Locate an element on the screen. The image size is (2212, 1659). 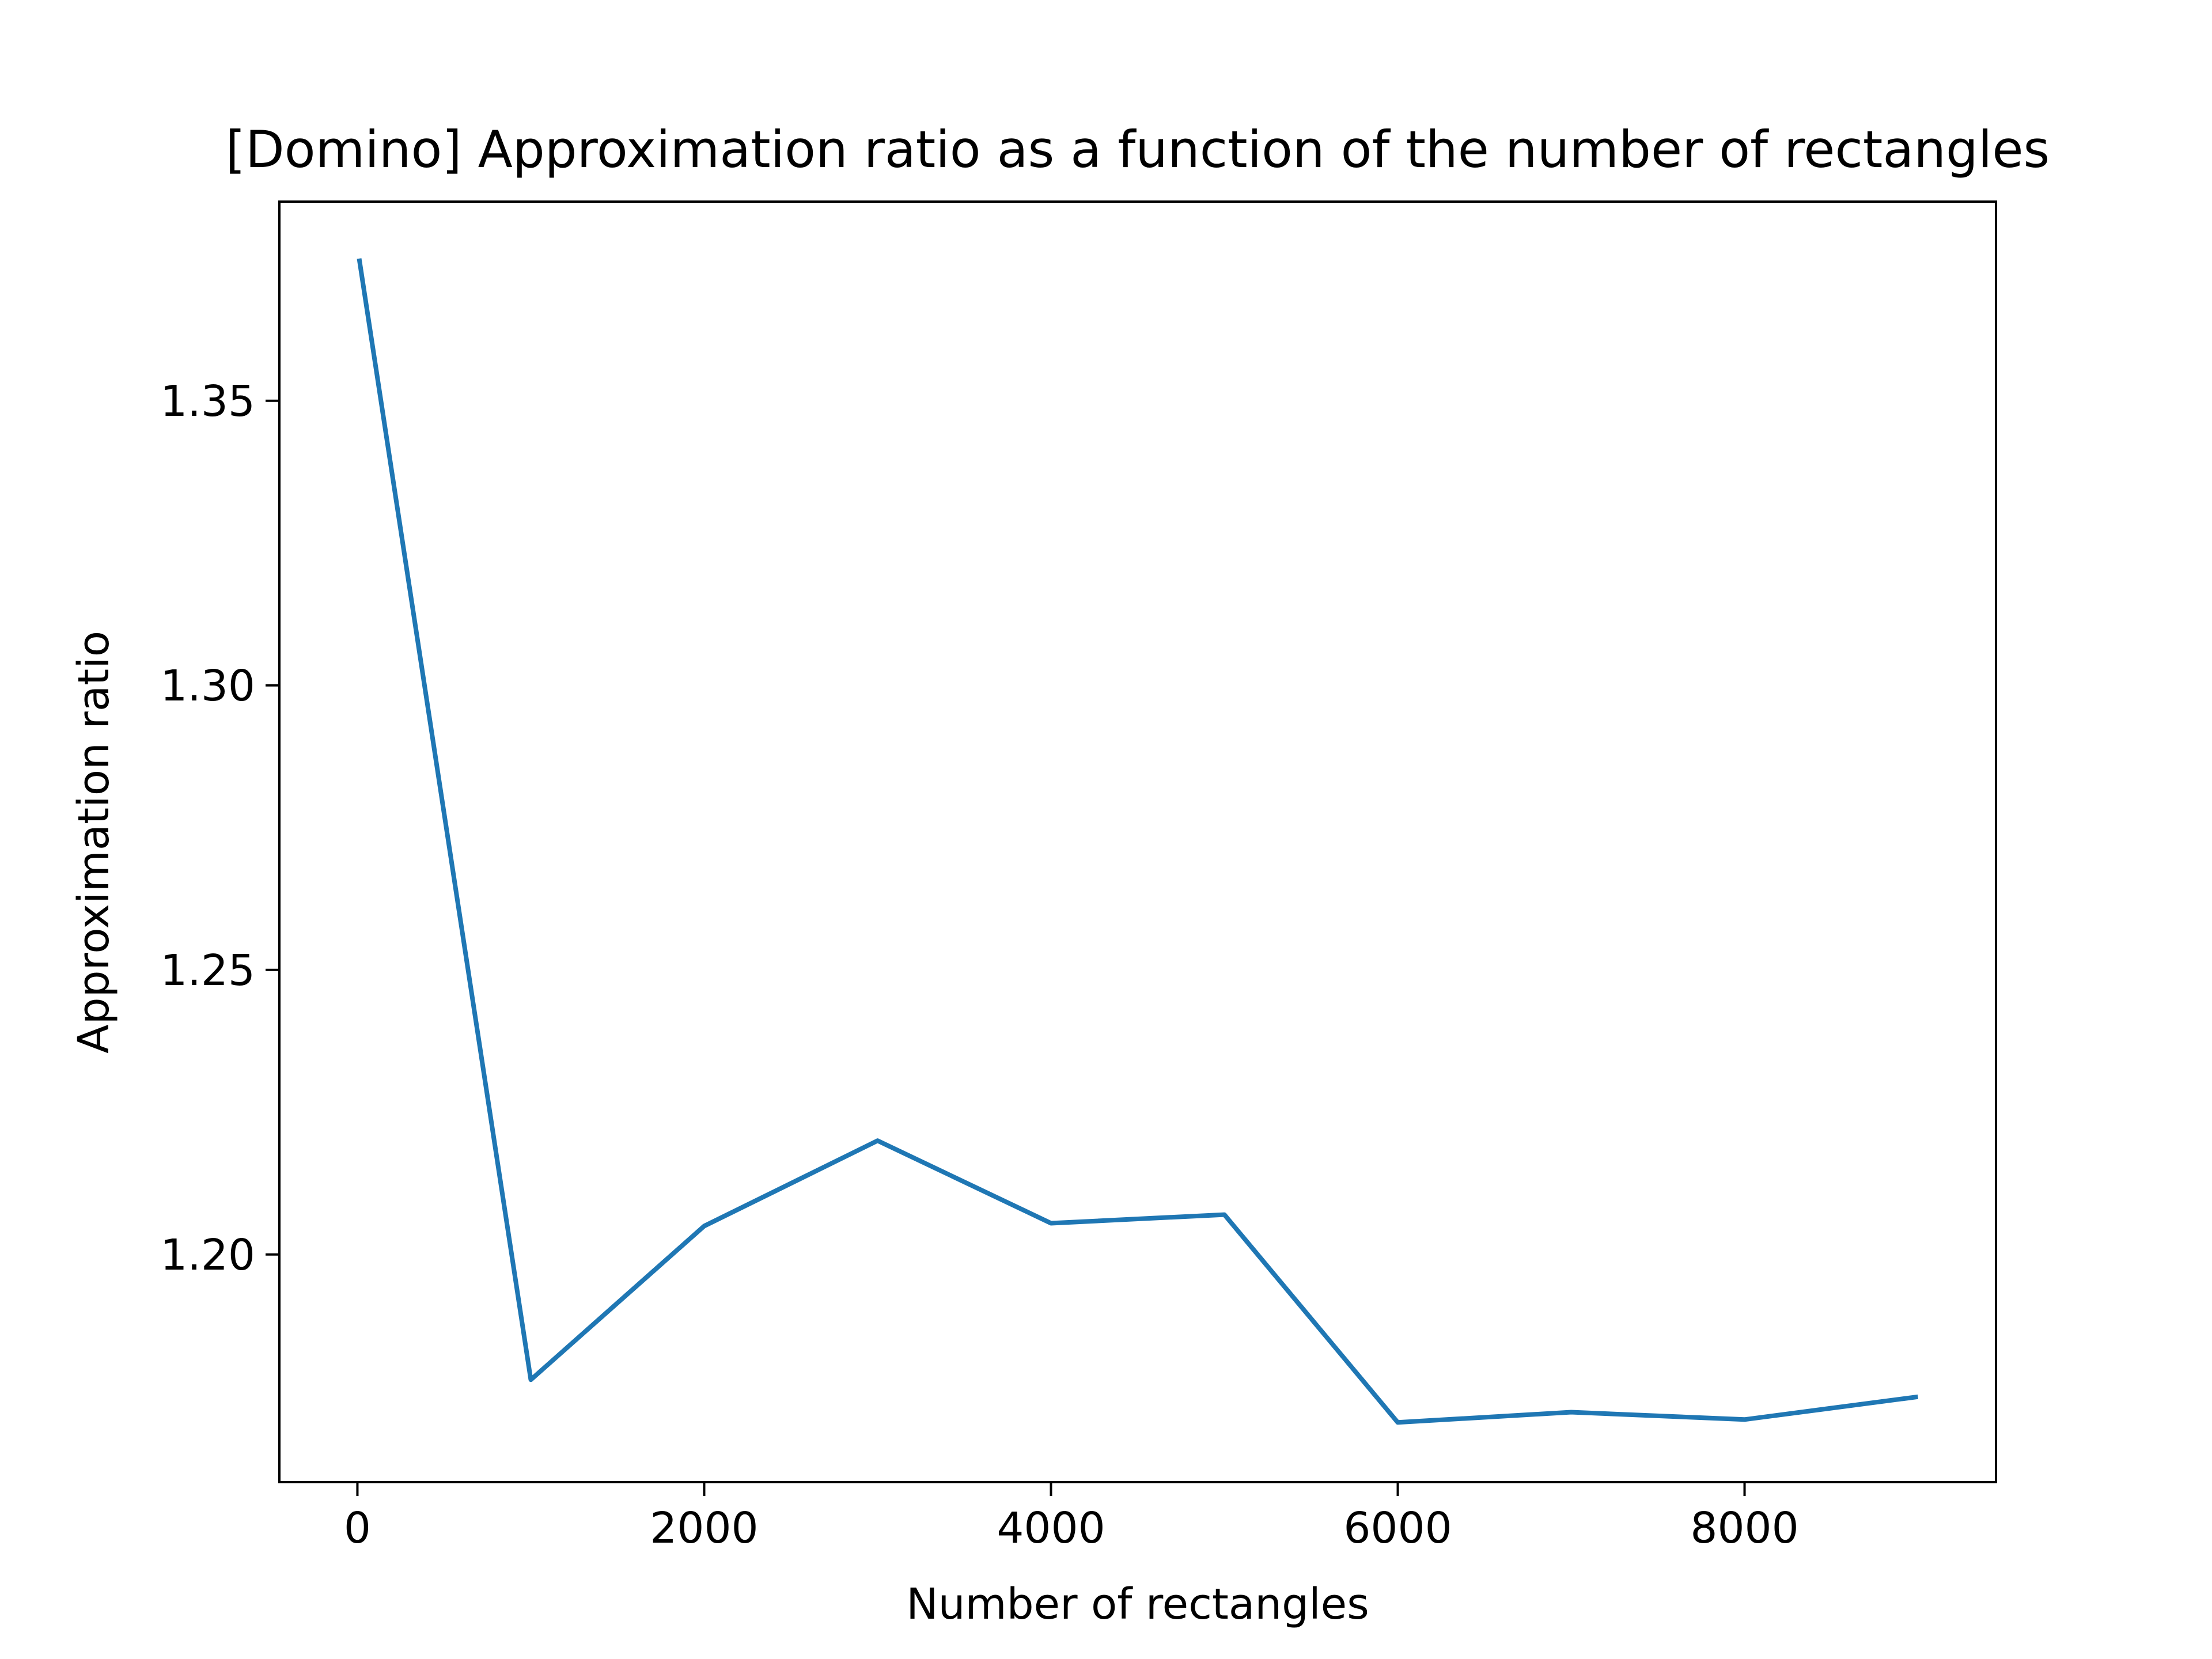
y-tick-label: 1.25 is located at coordinates (207, 970).